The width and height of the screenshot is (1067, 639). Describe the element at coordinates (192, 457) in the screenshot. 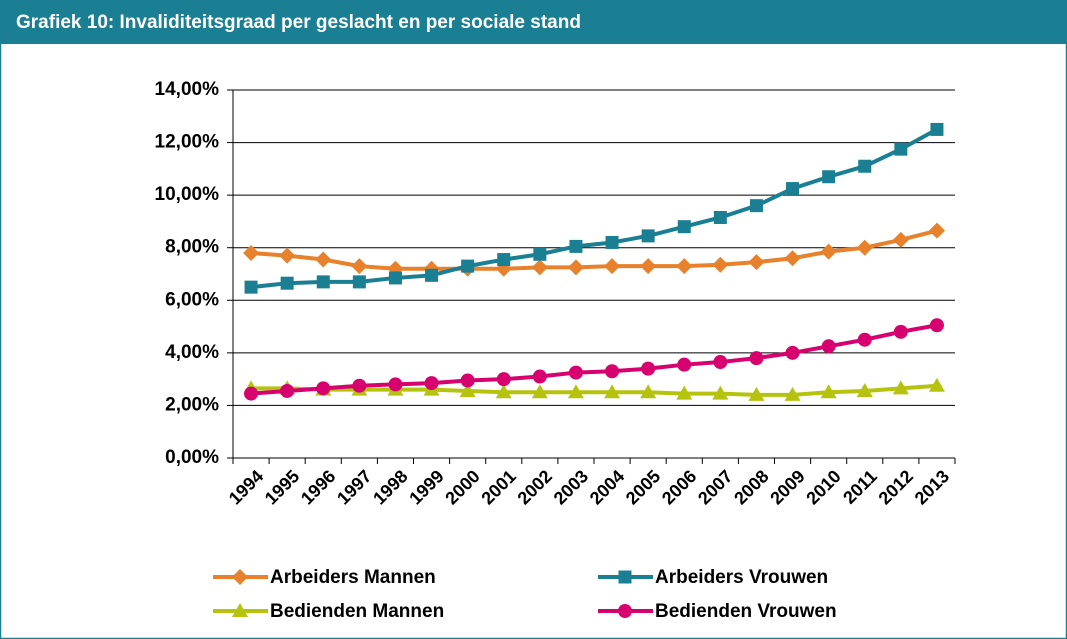

I see `y-tick-label: 0,00%` at that location.